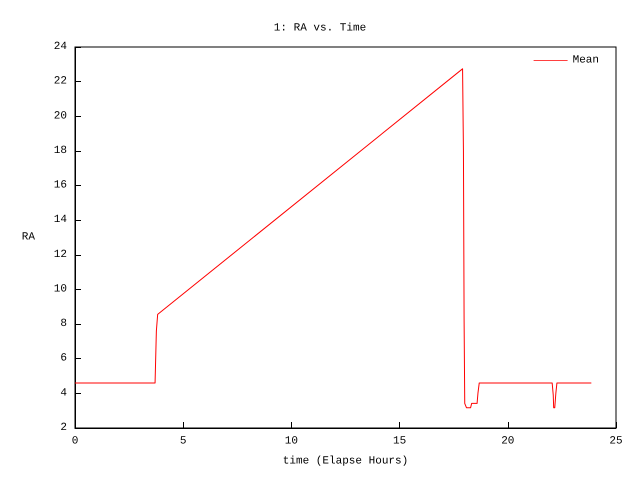  Describe the element at coordinates (345, 462) in the screenshot. I see `x-axis-title: time (Elapse Hours)` at that location.